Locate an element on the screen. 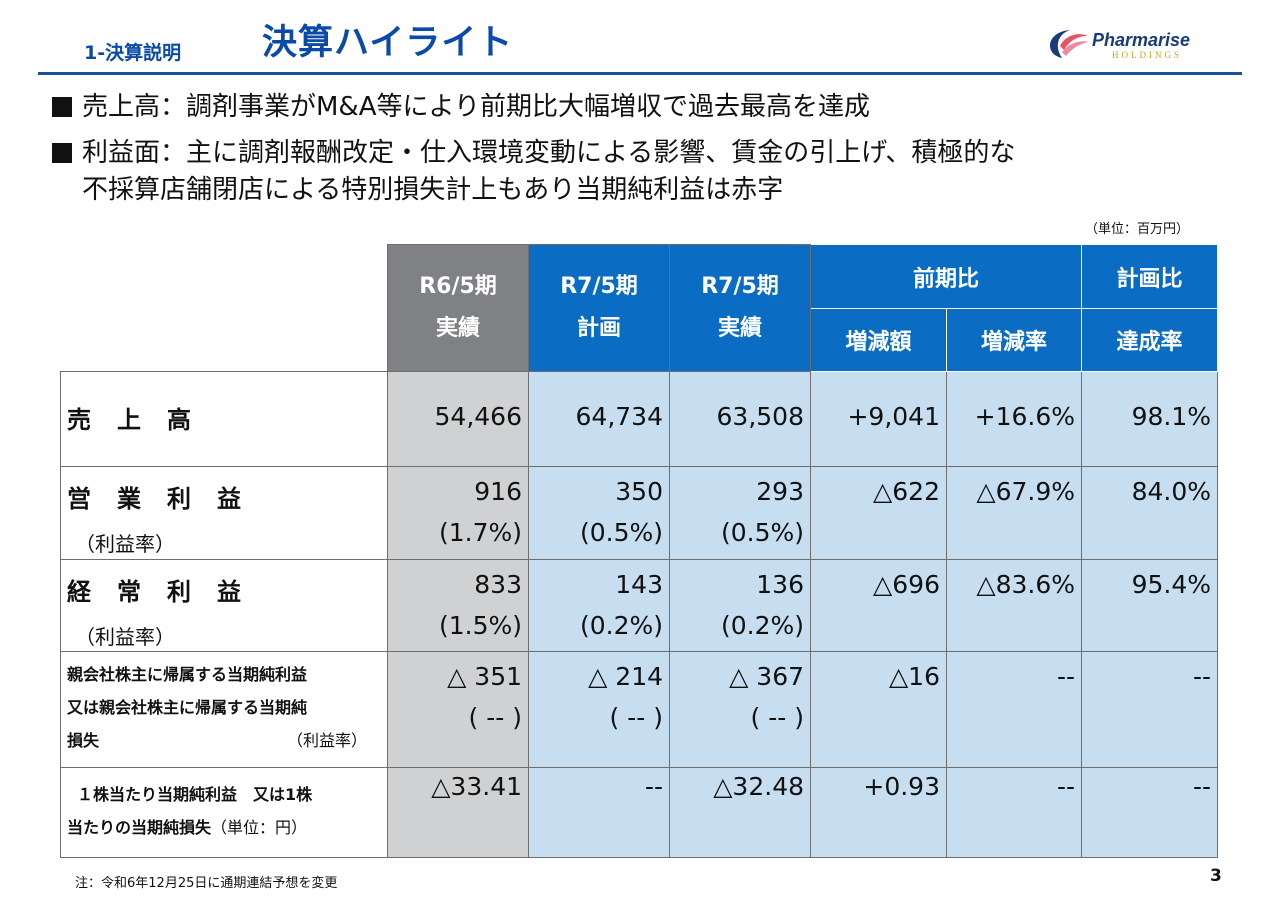 Image resolution: width=1280 pixels, height=905 pixels. cell-value: △696 is located at coordinates (878, 605).